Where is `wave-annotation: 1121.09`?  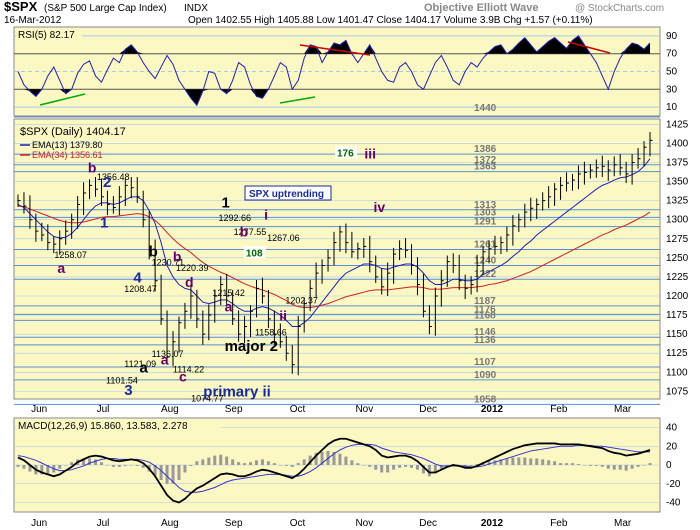
wave-annotation: 1121.09 is located at coordinates (140, 364).